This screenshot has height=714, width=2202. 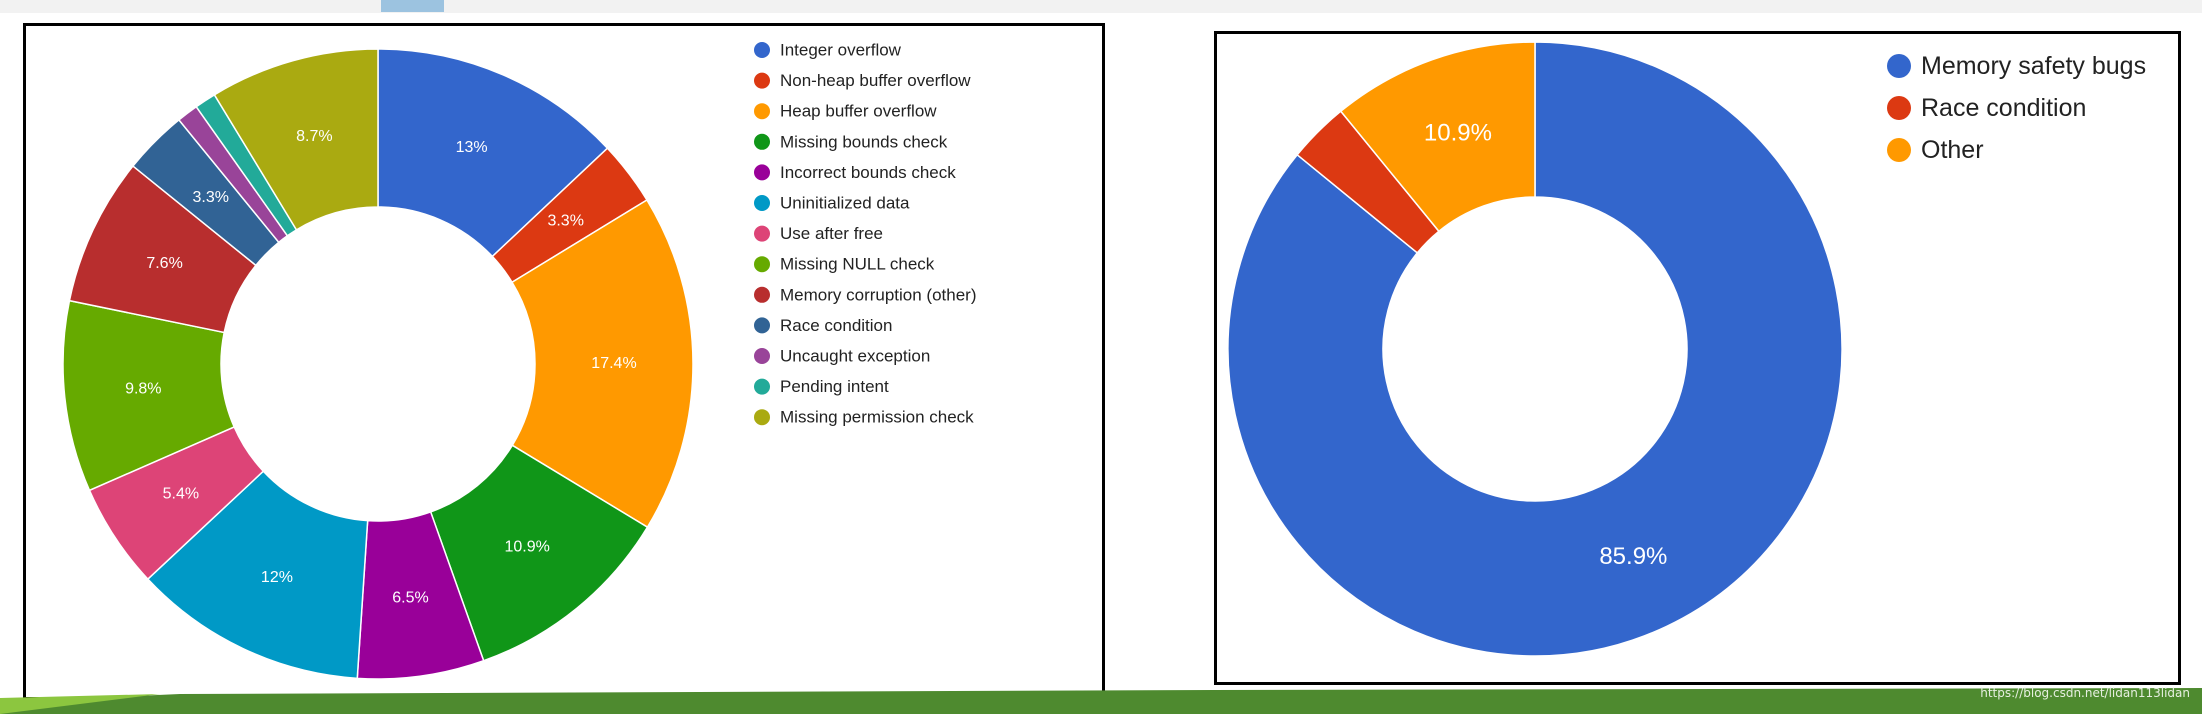 What do you see at coordinates (868, 172) in the screenshot?
I see `legend-label-incorrect-bounds-check: Incorrect bounds check` at bounding box center [868, 172].